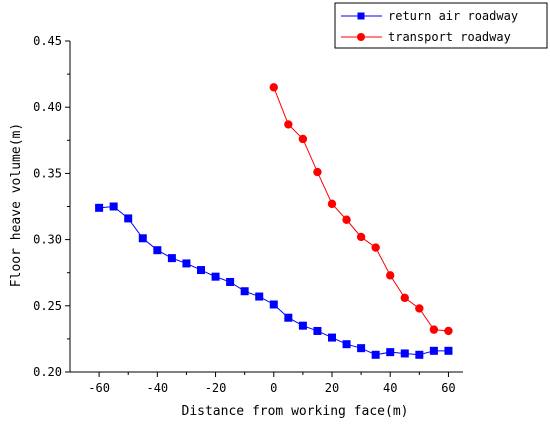 Image resolution: width=550 pixels, height=427 pixels. What do you see at coordinates (453, 16) in the screenshot?
I see `legend-label-return-air: return air roadway` at bounding box center [453, 16].